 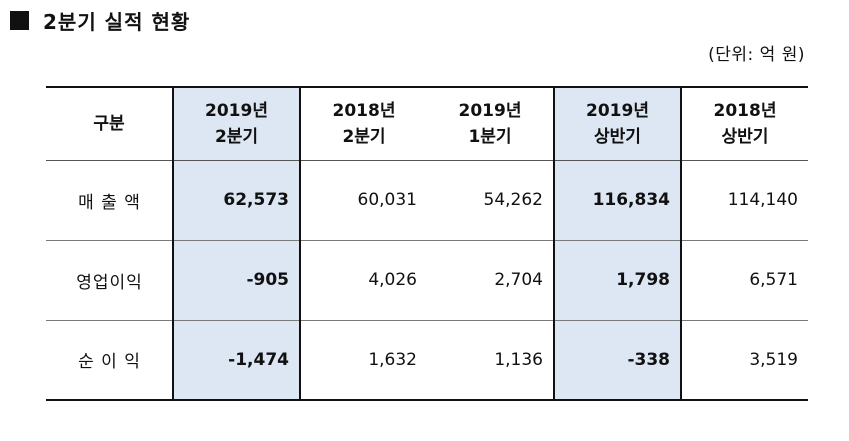 I want to click on table-cell: -905, so click(x=236, y=280).